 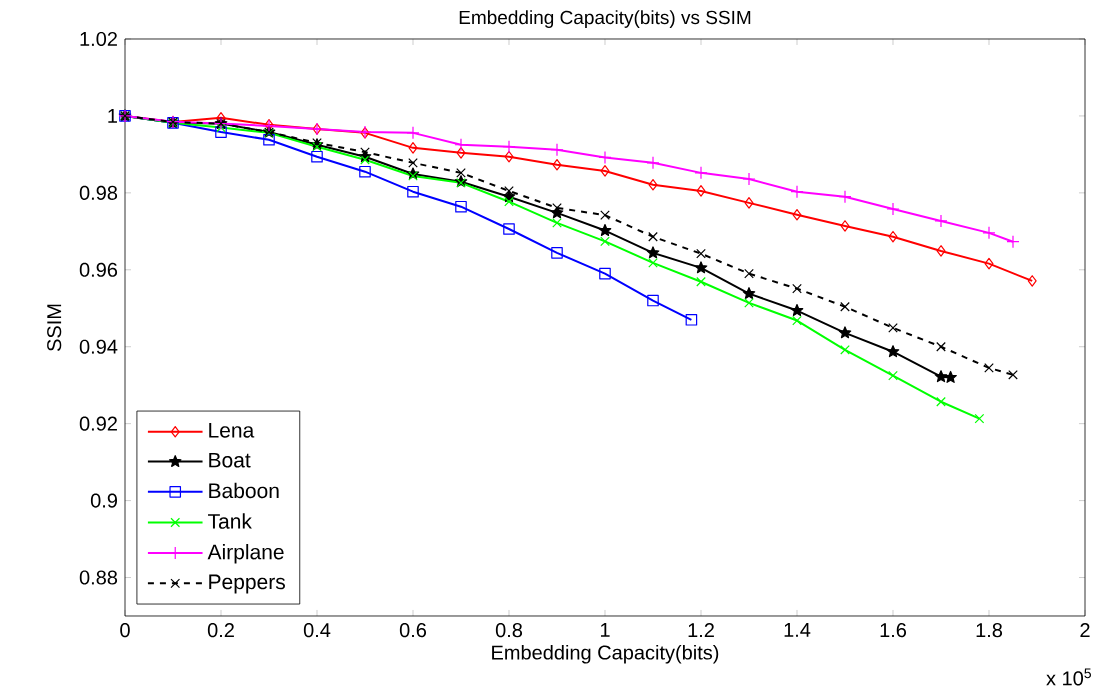 What do you see at coordinates (797, 630) in the screenshot?
I see `x-tick-label: 1.4` at bounding box center [797, 630].